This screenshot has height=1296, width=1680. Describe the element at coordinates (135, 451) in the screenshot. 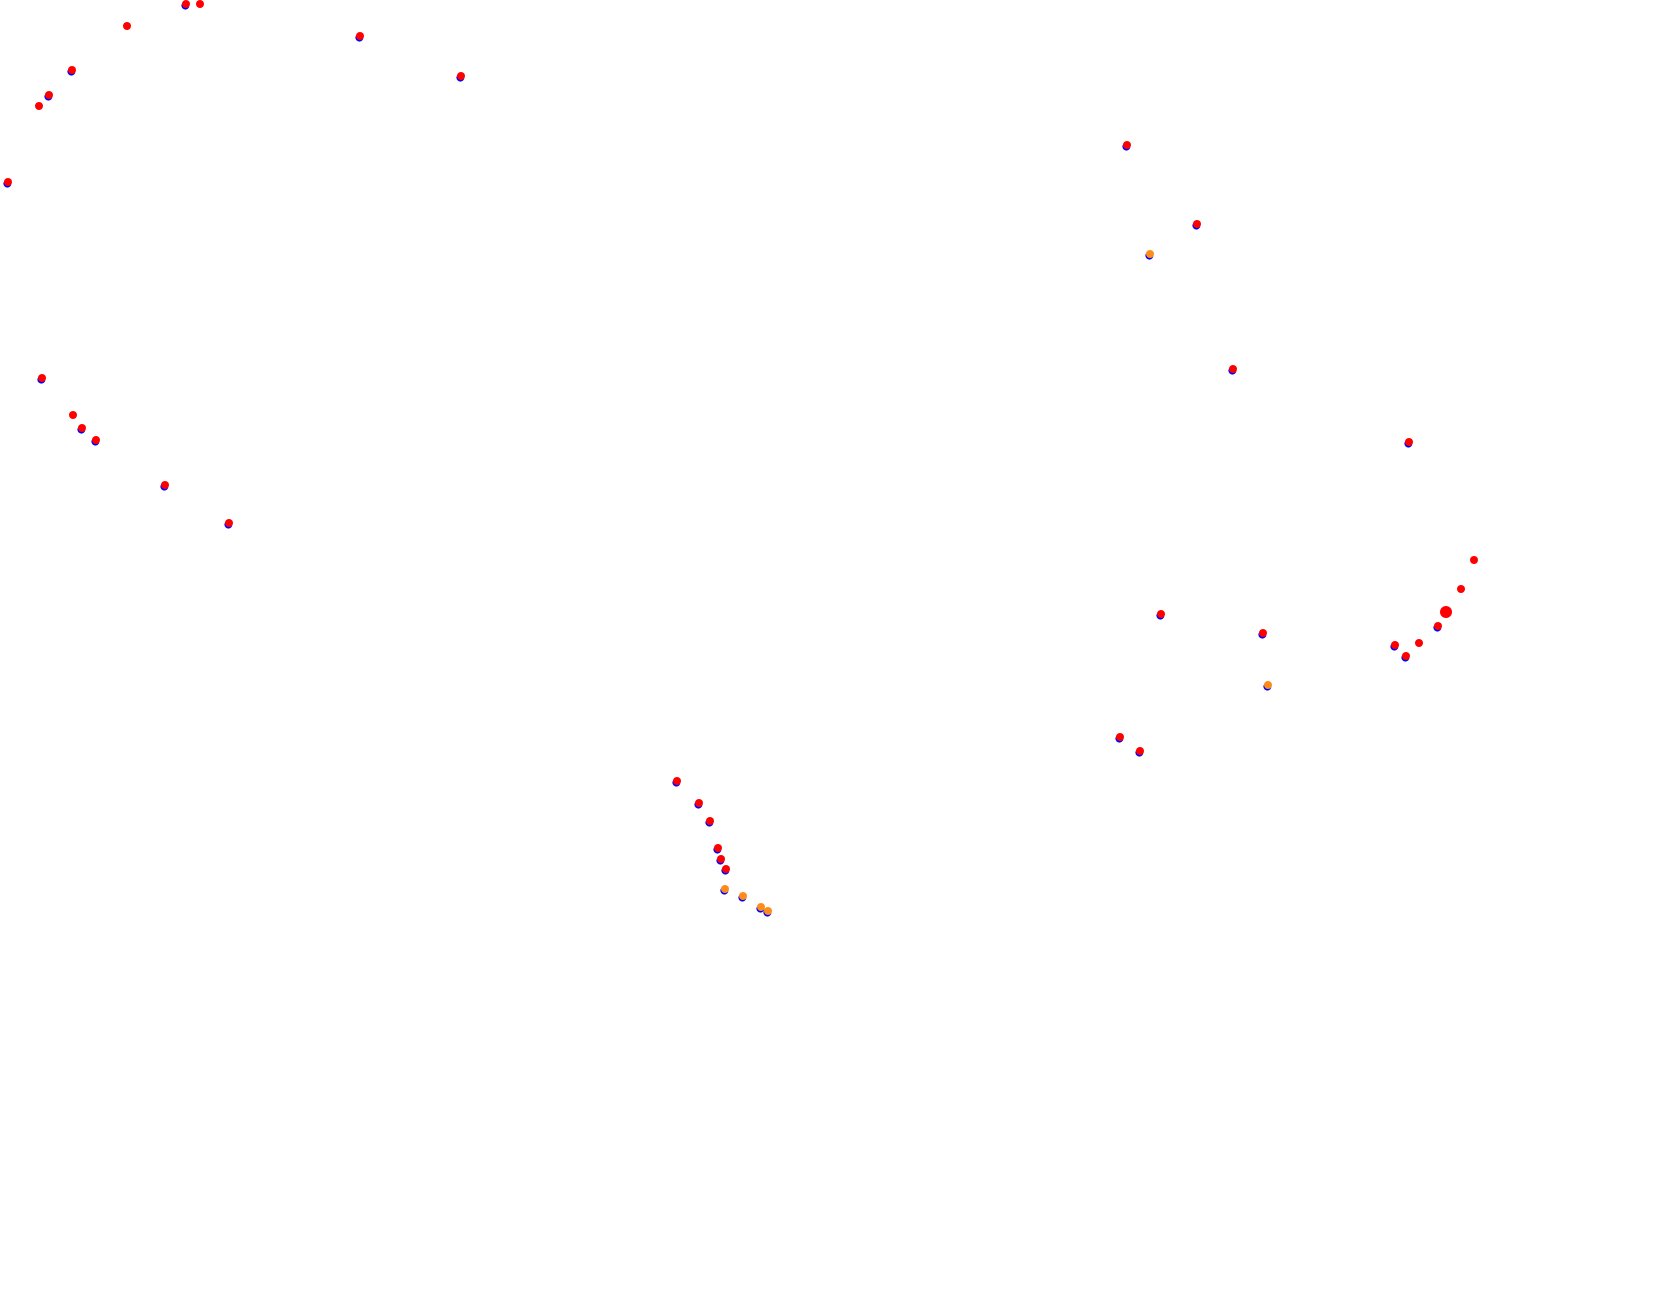

I see `mid-left-cluster` at that location.